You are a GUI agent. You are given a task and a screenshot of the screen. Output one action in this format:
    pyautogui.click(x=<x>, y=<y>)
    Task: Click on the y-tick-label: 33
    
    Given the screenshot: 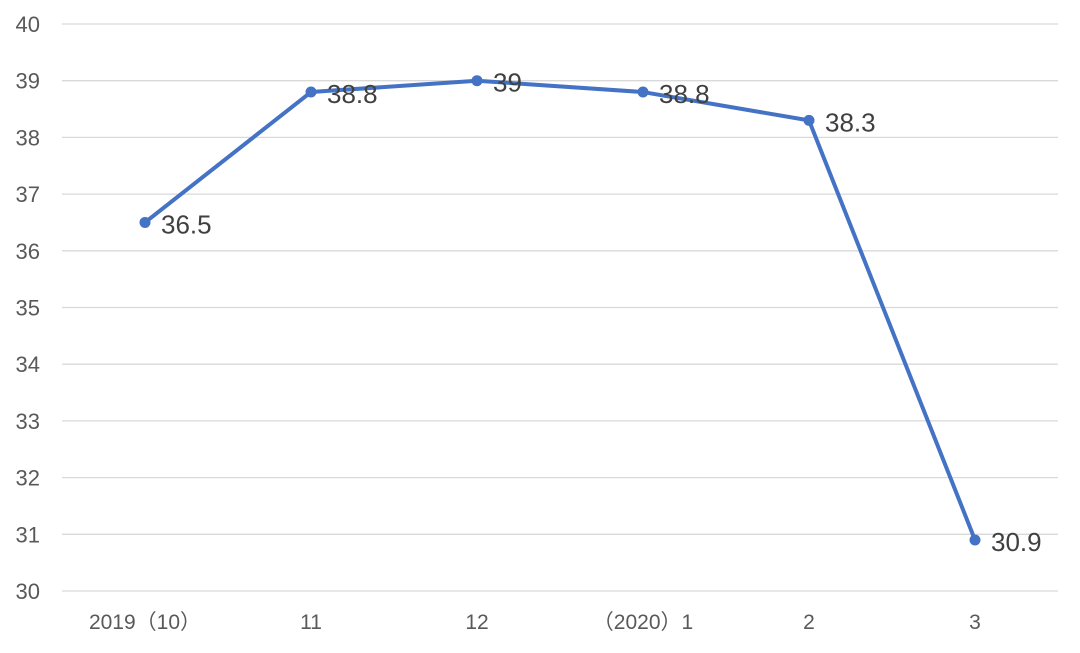 What is the action you would take?
    pyautogui.click(x=28, y=421)
    